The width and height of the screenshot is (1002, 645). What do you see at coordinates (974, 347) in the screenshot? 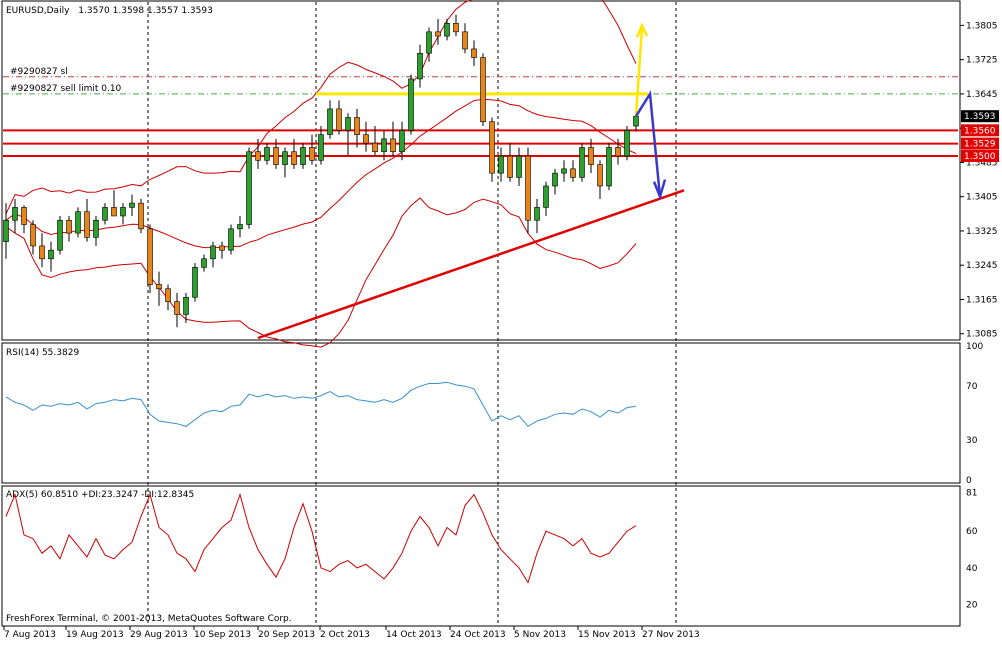
I see `rsi-tick-label: 100` at bounding box center [974, 347].